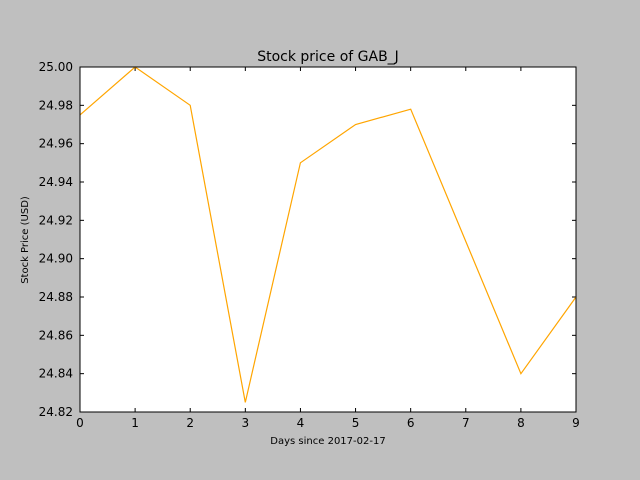 This screenshot has width=640, height=480. I want to click on x-tick-label: 6, so click(411, 423).